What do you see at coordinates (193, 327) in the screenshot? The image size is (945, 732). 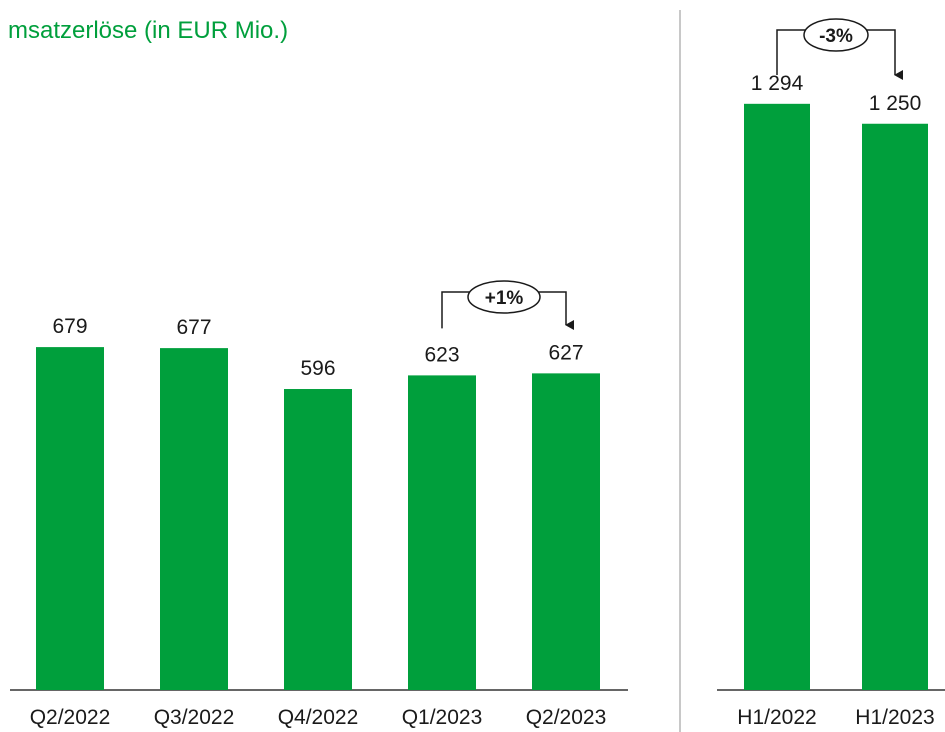 I see `value-label: 677` at bounding box center [193, 327].